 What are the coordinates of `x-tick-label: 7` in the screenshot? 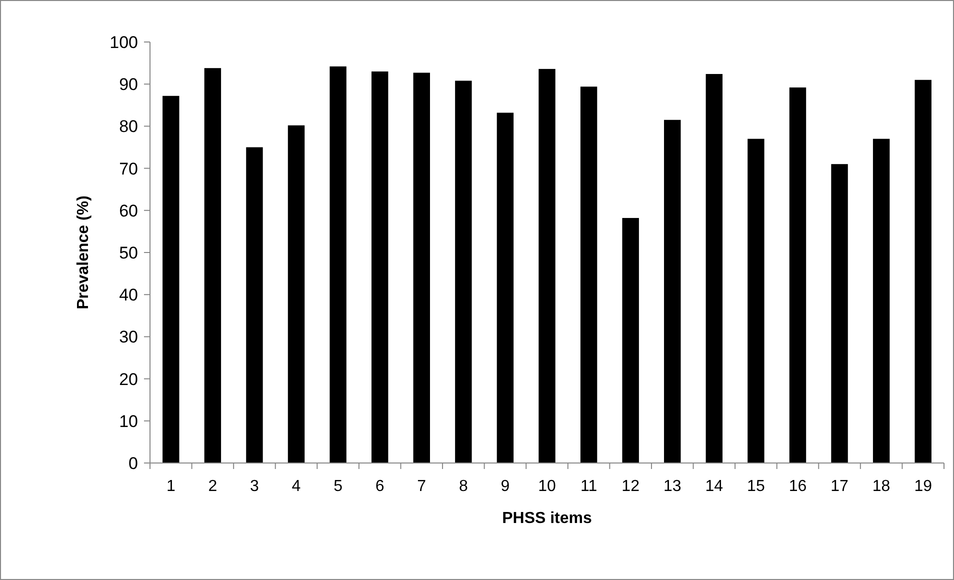 It's located at (421, 486).